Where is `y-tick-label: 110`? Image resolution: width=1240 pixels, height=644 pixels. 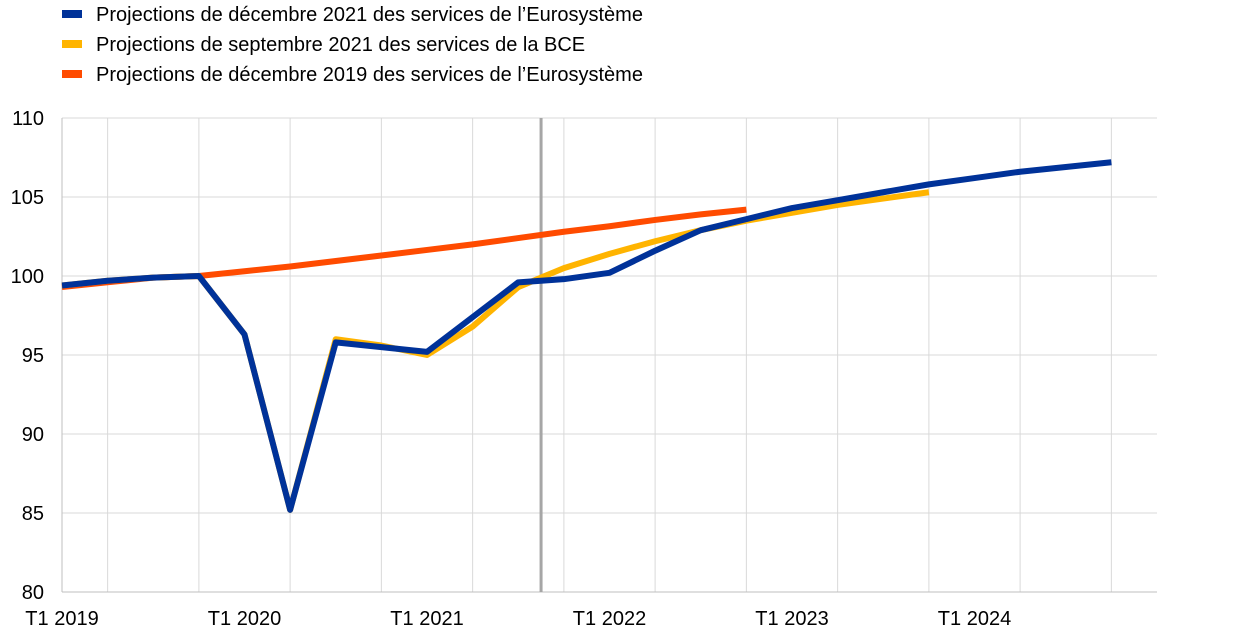 y-tick-label: 110 is located at coordinates (28, 119).